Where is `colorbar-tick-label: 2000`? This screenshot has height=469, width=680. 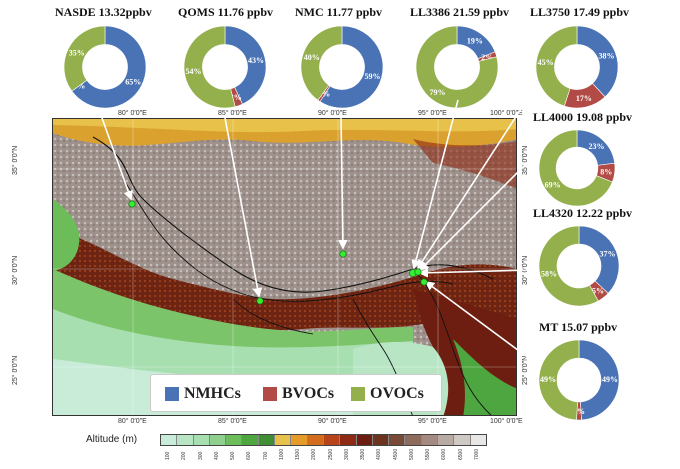 colorbar-tick-label: 2000 is located at coordinates (314, 454).